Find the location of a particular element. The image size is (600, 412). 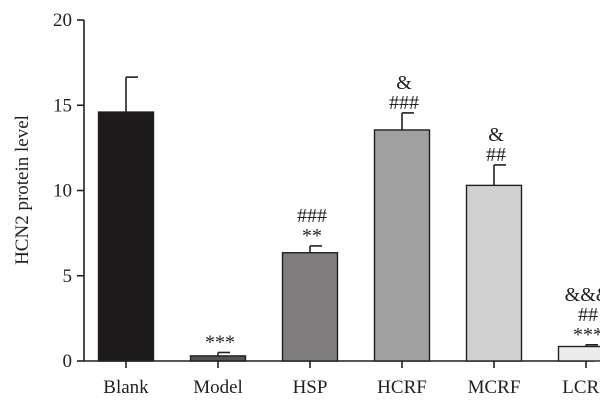

significance-label: ** is located at coordinates (312, 236).